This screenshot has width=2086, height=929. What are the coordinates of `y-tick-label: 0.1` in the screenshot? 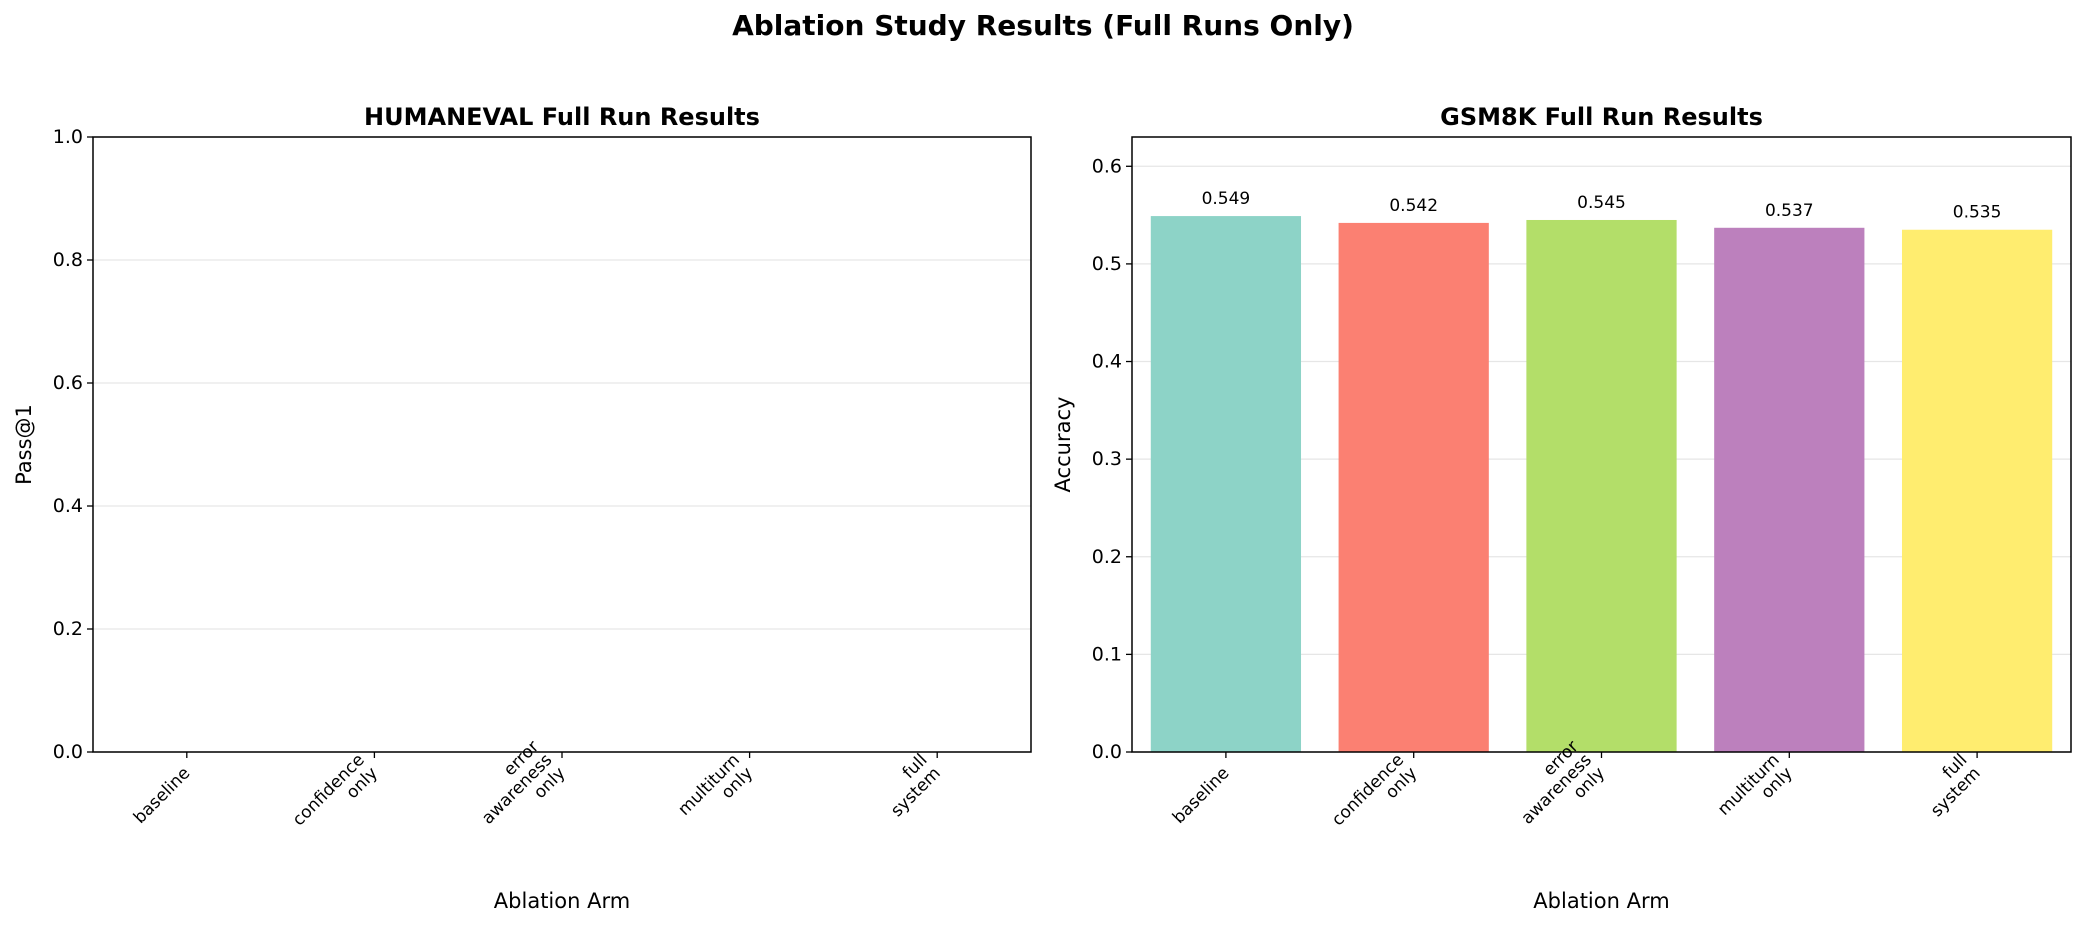 It's located at (1107, 654).